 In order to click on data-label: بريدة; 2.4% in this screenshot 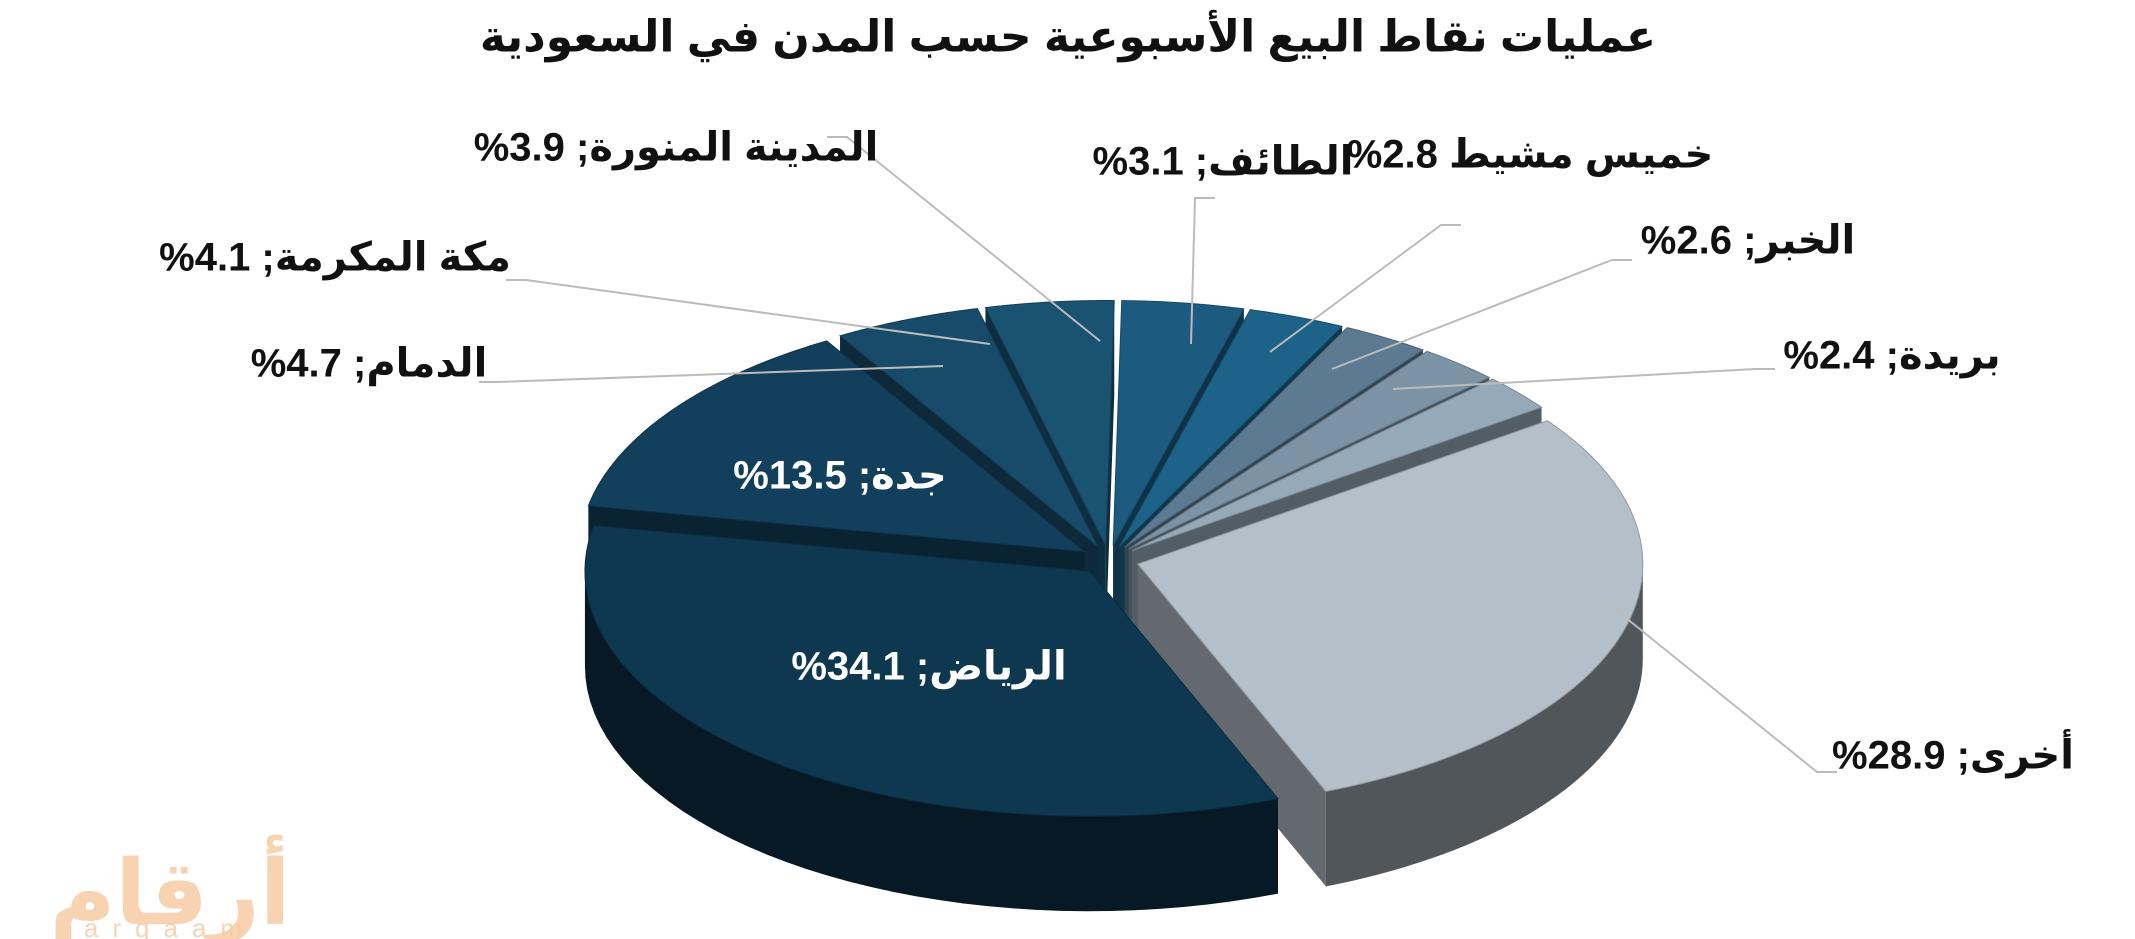, I will do `click(1891, 356)`.